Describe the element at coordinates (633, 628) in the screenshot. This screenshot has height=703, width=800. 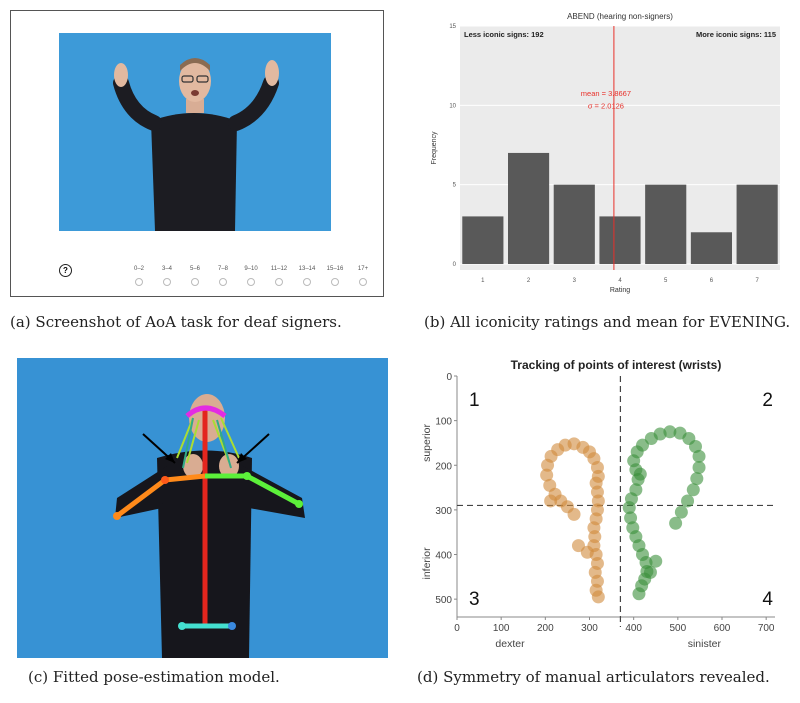
I see `x-tick-label: 400` at that location.